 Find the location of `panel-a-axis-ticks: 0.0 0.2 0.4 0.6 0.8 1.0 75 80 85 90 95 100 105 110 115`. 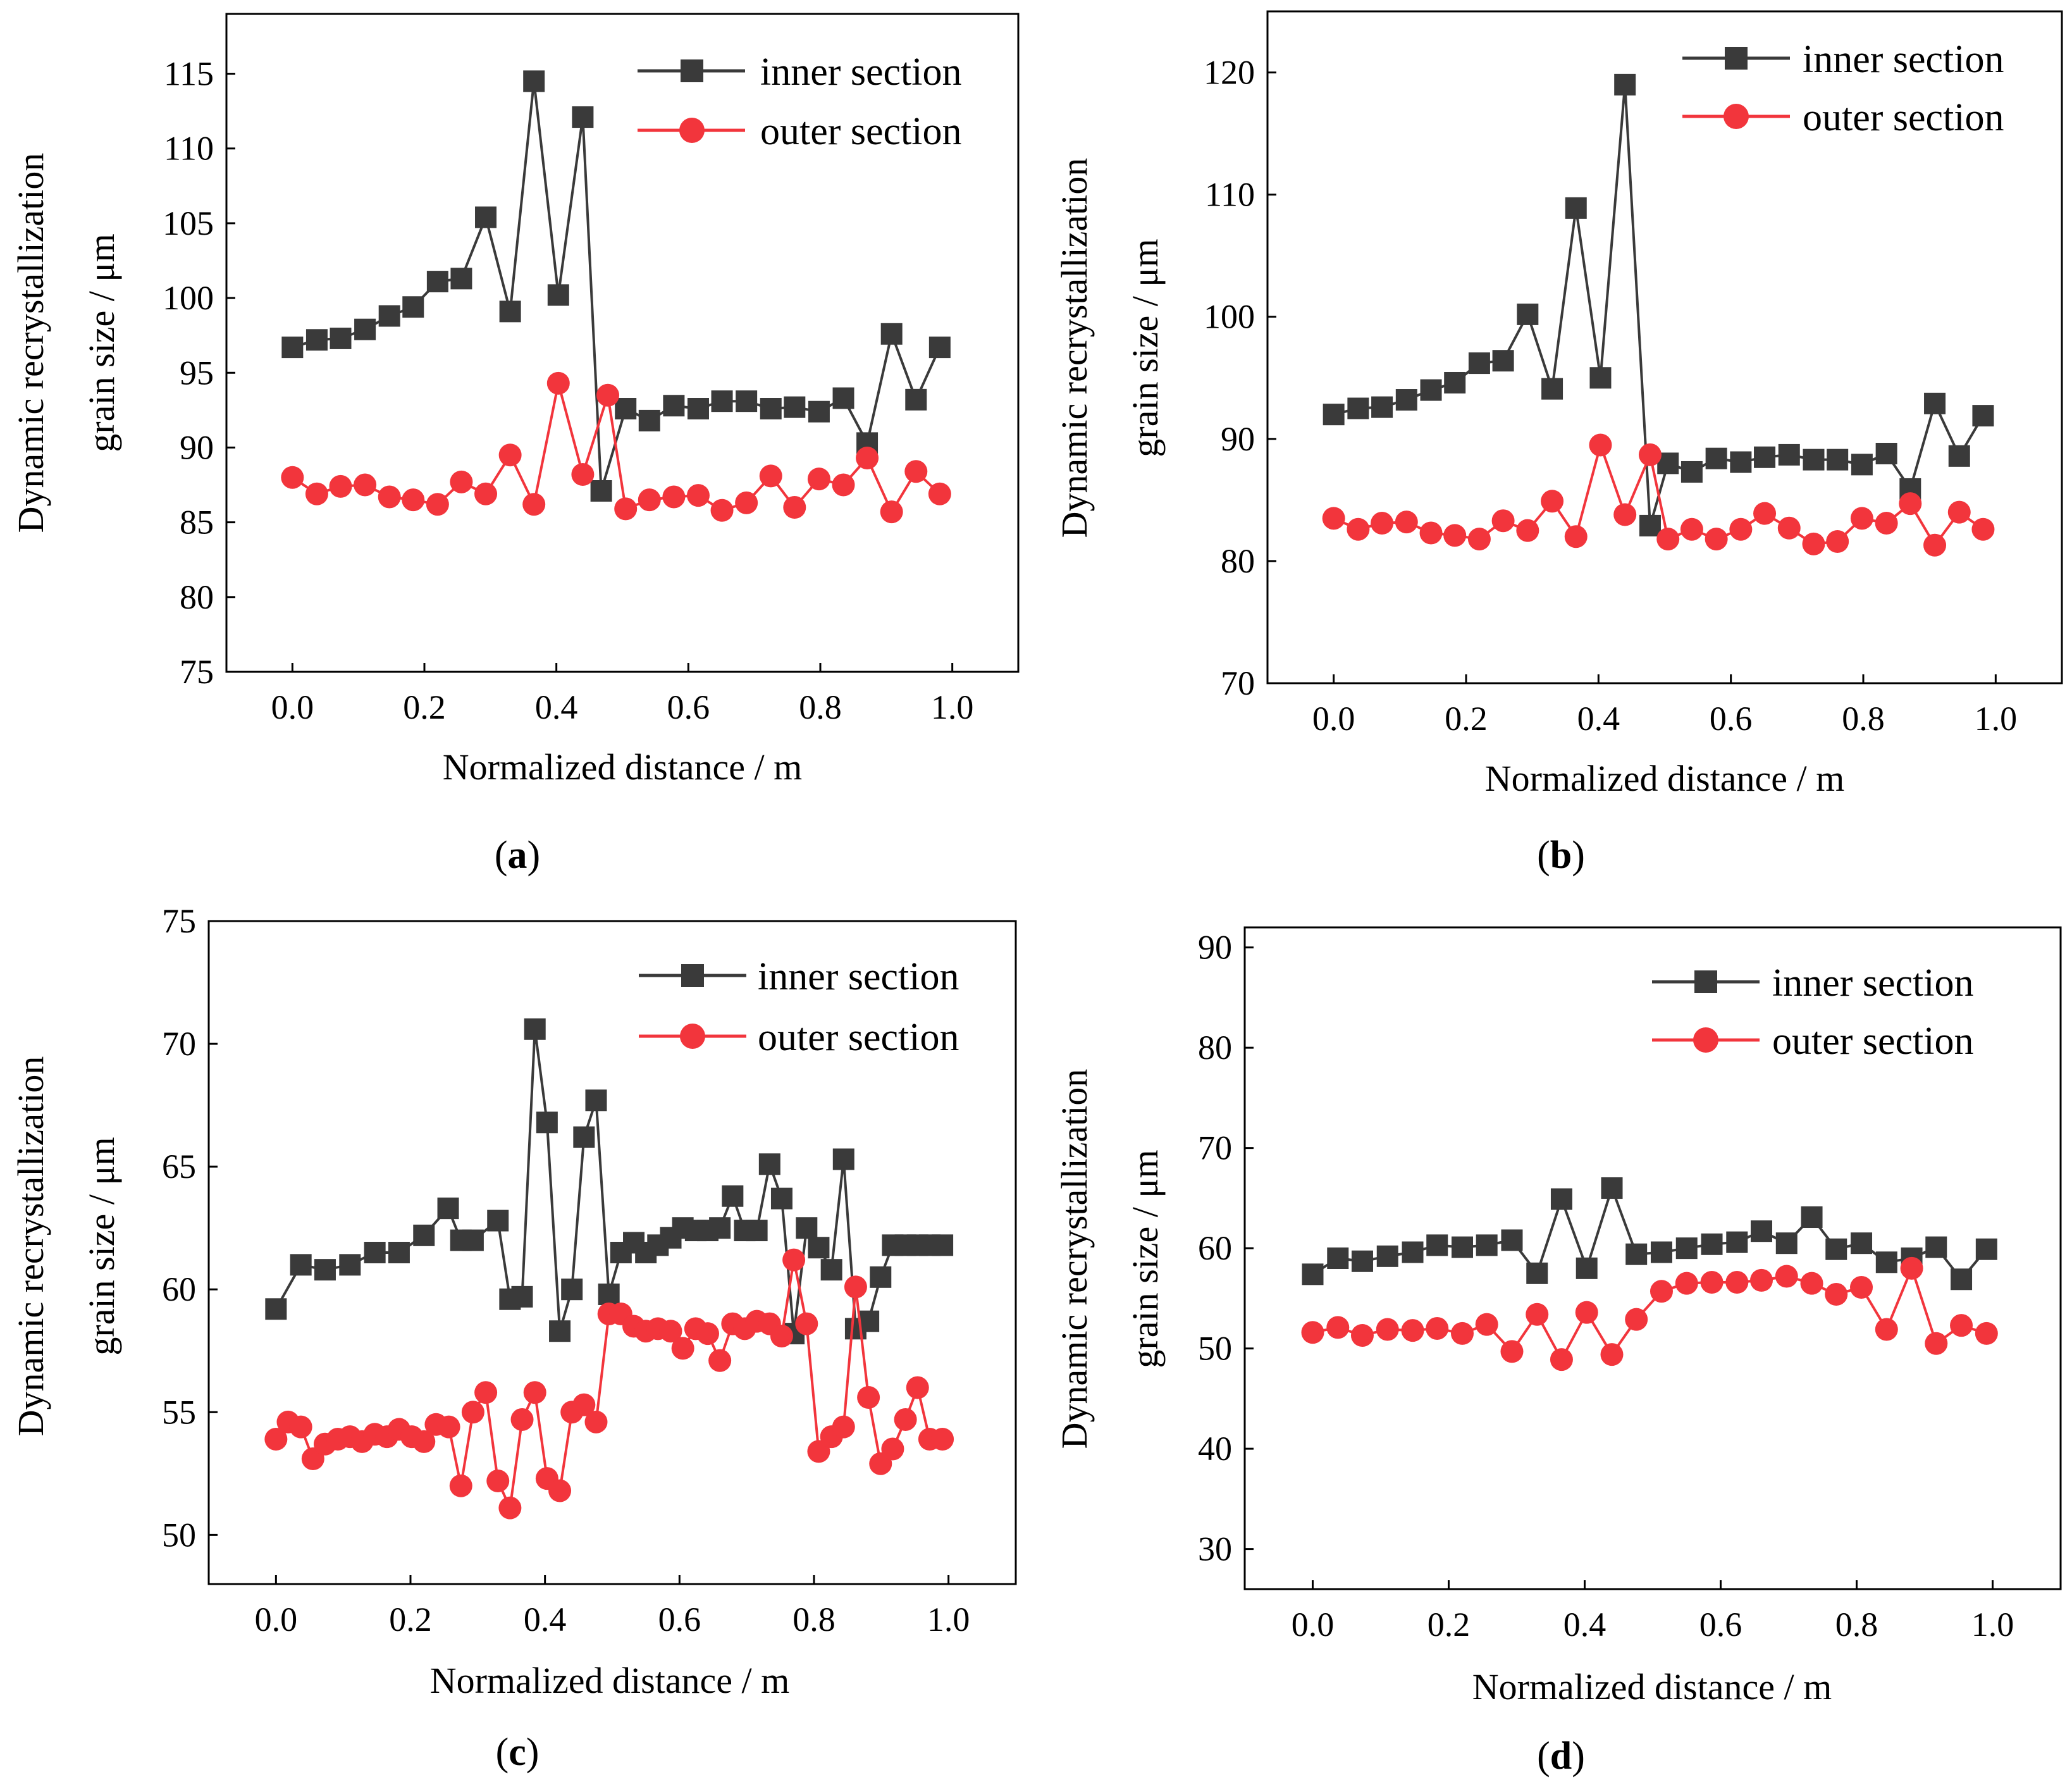

panel-a-axis-ticks: 0.0 0.2 0.4 0.6 0.8 1.0 75 80 85 90 95 100 105 110 115 is located at coordinates (568, 391).